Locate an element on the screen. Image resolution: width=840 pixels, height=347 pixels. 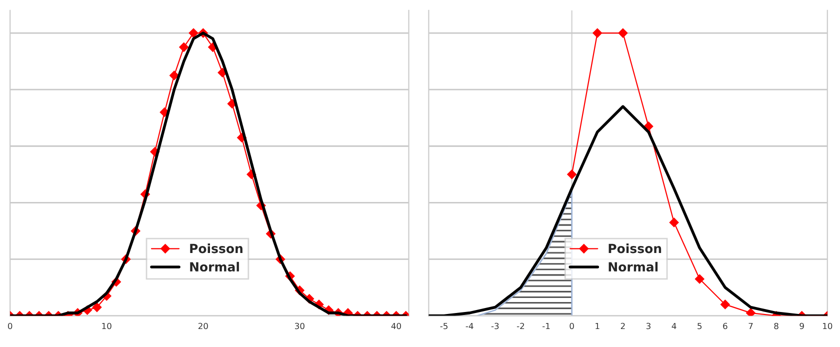
x-tick-label: 20 is located at coordinates (203, 326).